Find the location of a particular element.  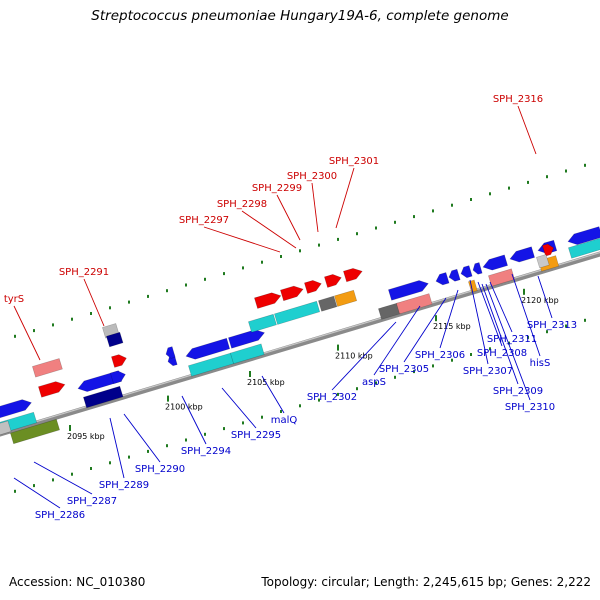

label-SPH_2297-leader is located at coordinates (242, 239).